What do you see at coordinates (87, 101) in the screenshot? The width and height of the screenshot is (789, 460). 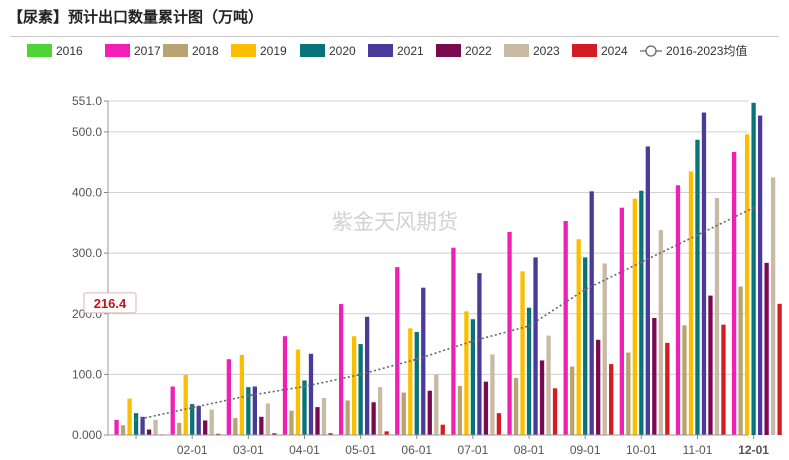 I see `y-tick-label: 551.0` at bounding box center [87, 101].